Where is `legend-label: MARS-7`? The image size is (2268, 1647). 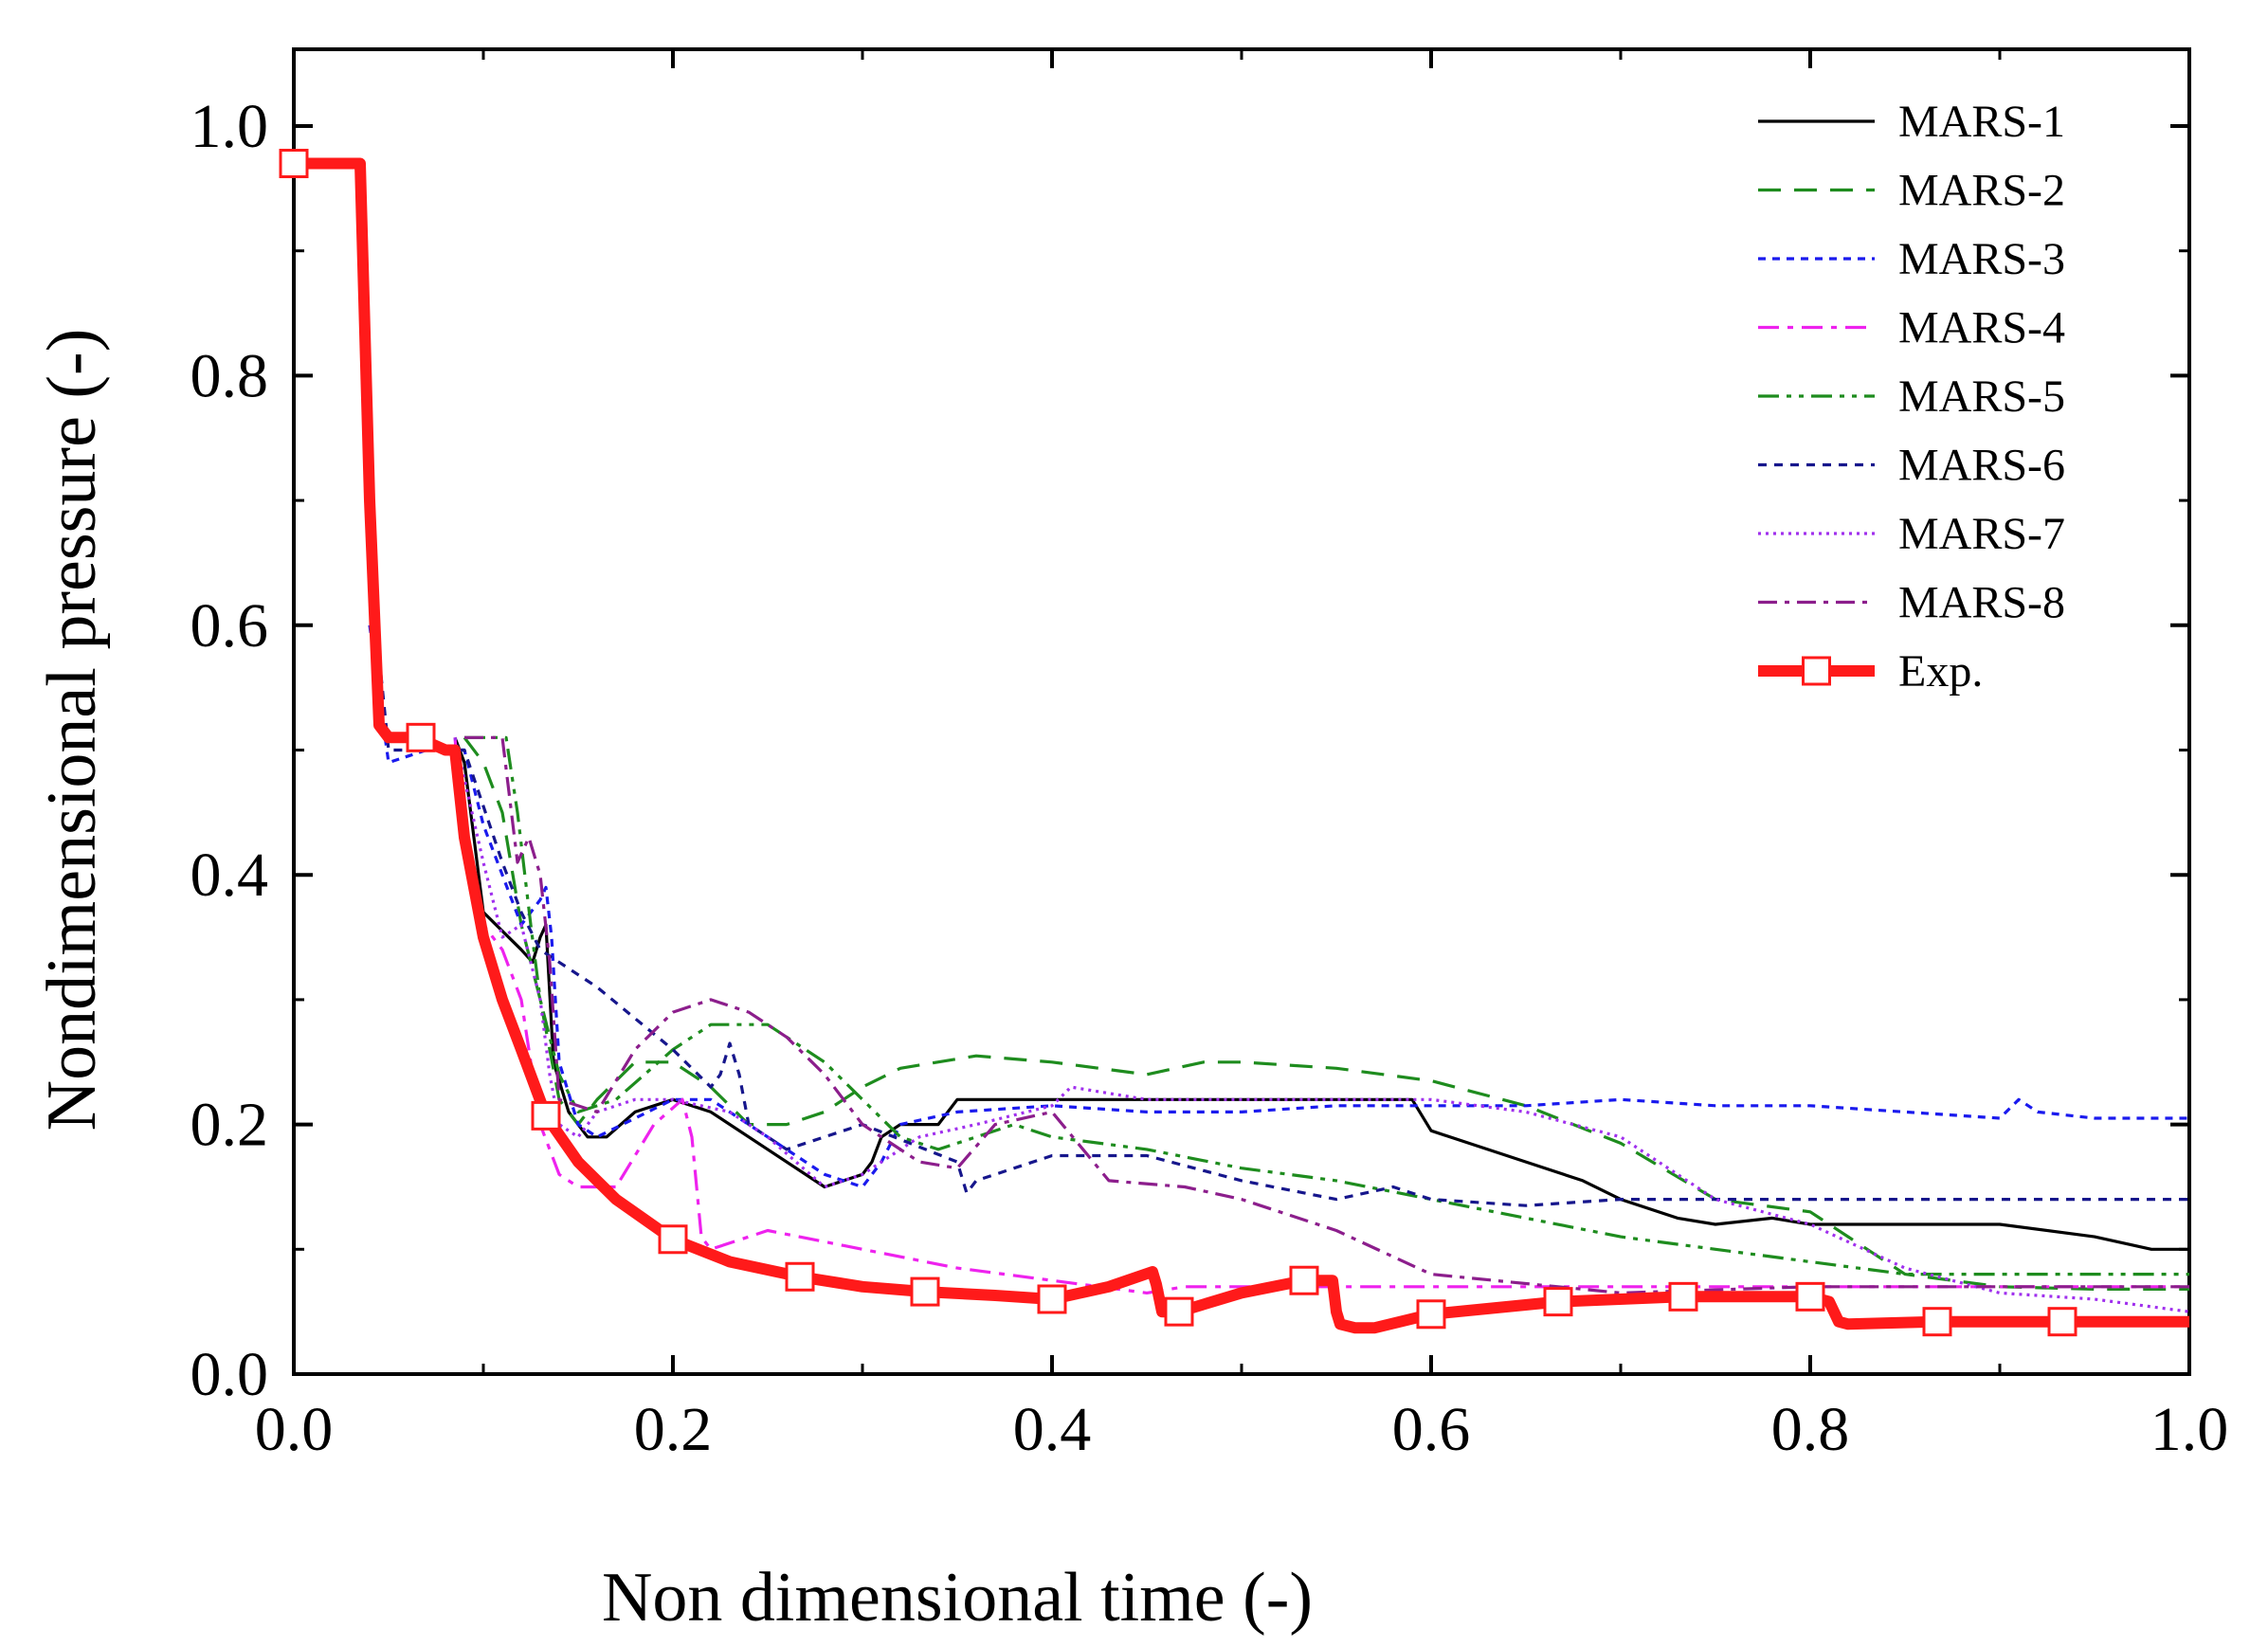 legend-label: MARS-7 is located at coordinates (1981, 534).